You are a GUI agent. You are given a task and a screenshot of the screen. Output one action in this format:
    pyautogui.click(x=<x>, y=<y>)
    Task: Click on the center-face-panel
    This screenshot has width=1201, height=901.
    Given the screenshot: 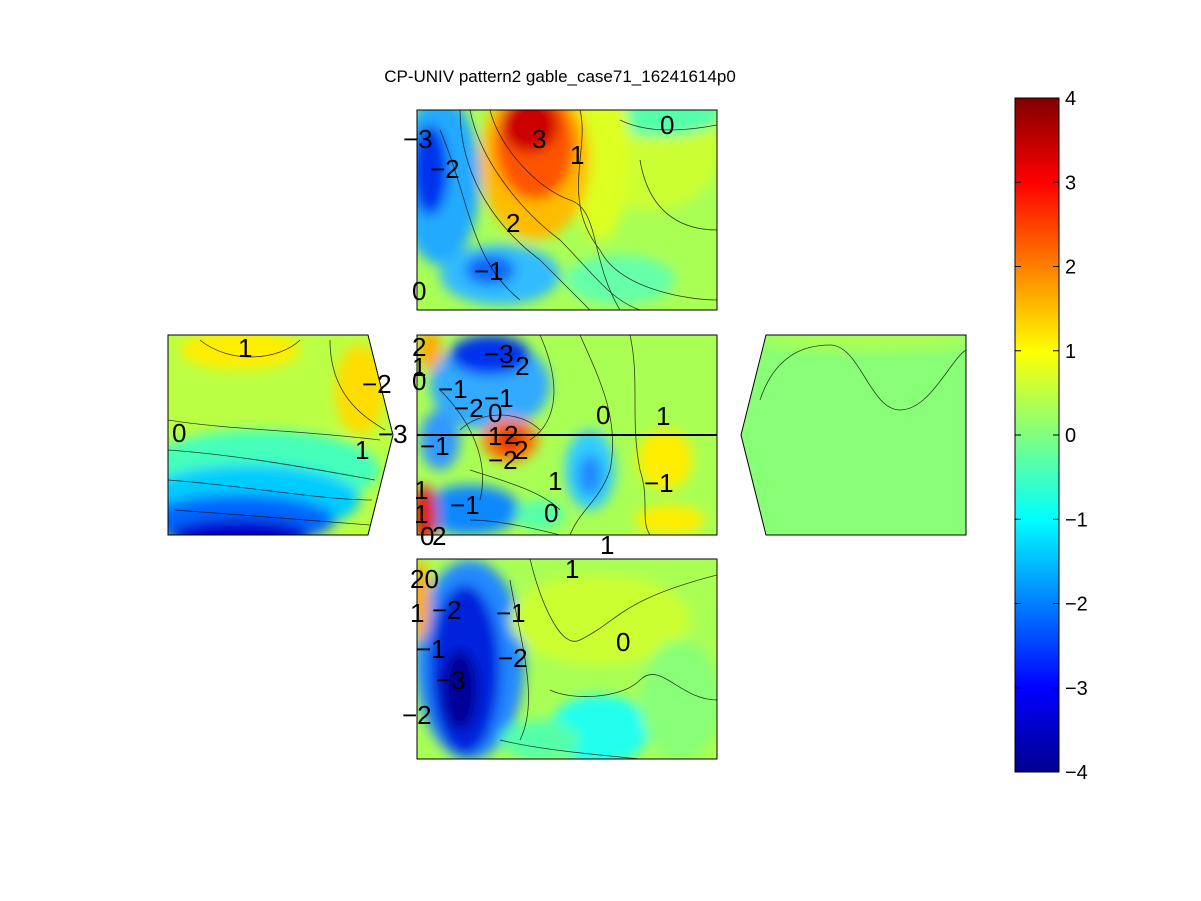 What is the action you would take?
    pyautogui.click(x=567, y=435)
    